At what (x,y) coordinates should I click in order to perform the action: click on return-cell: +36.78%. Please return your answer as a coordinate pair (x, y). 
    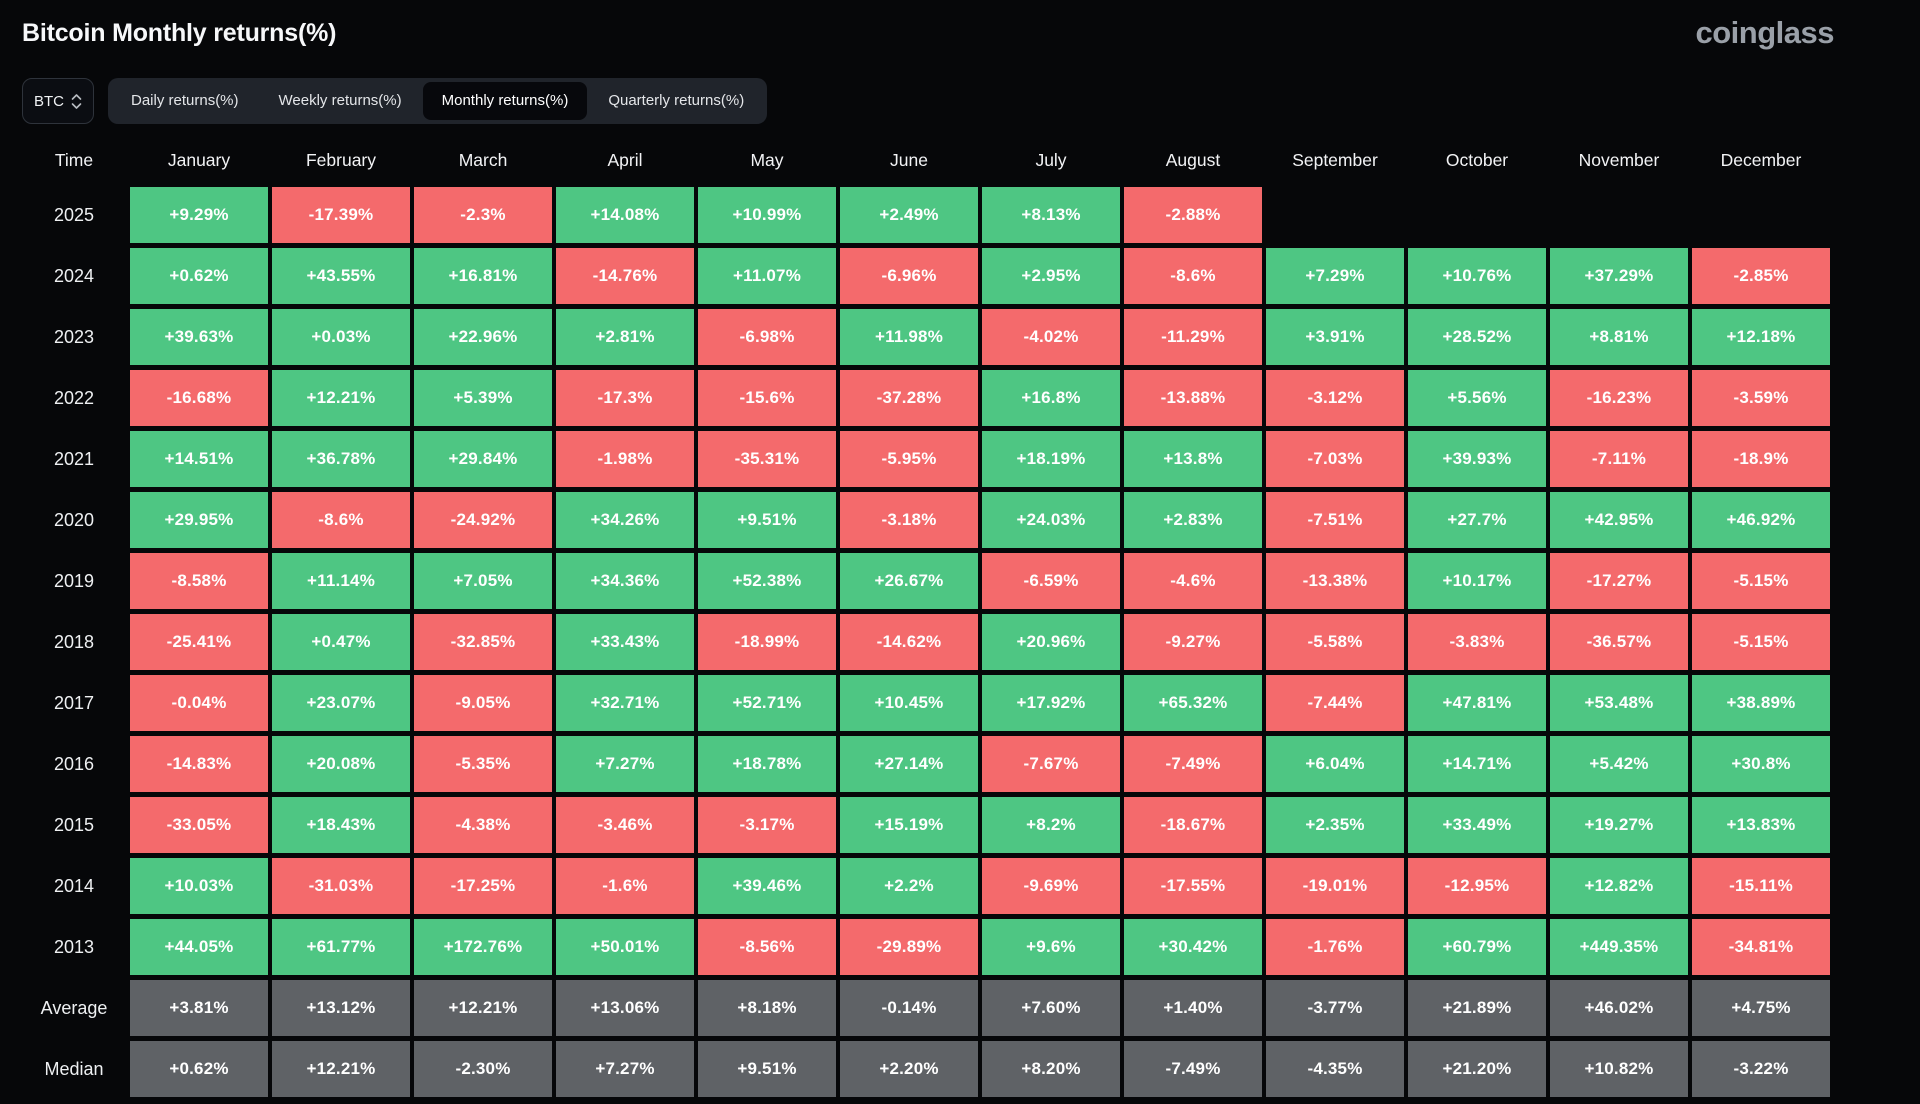
    Looking at the image, I should click on (341, 459).